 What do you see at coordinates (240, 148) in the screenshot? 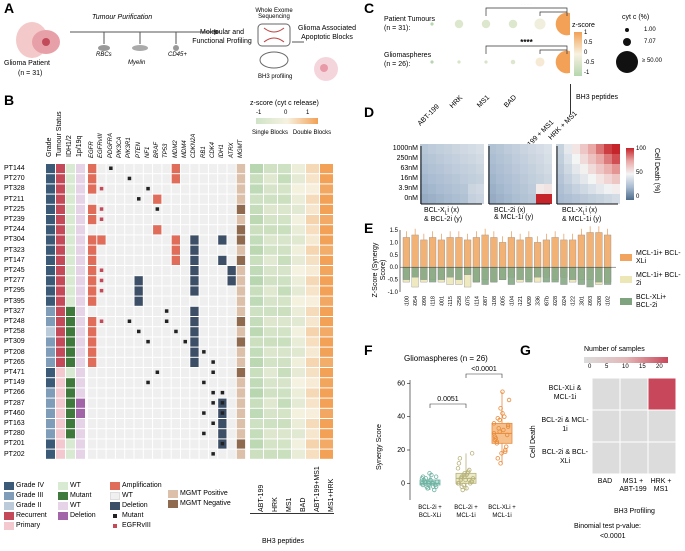
I see `header-mgmt: MGMT` at bounding box center [240, 148].